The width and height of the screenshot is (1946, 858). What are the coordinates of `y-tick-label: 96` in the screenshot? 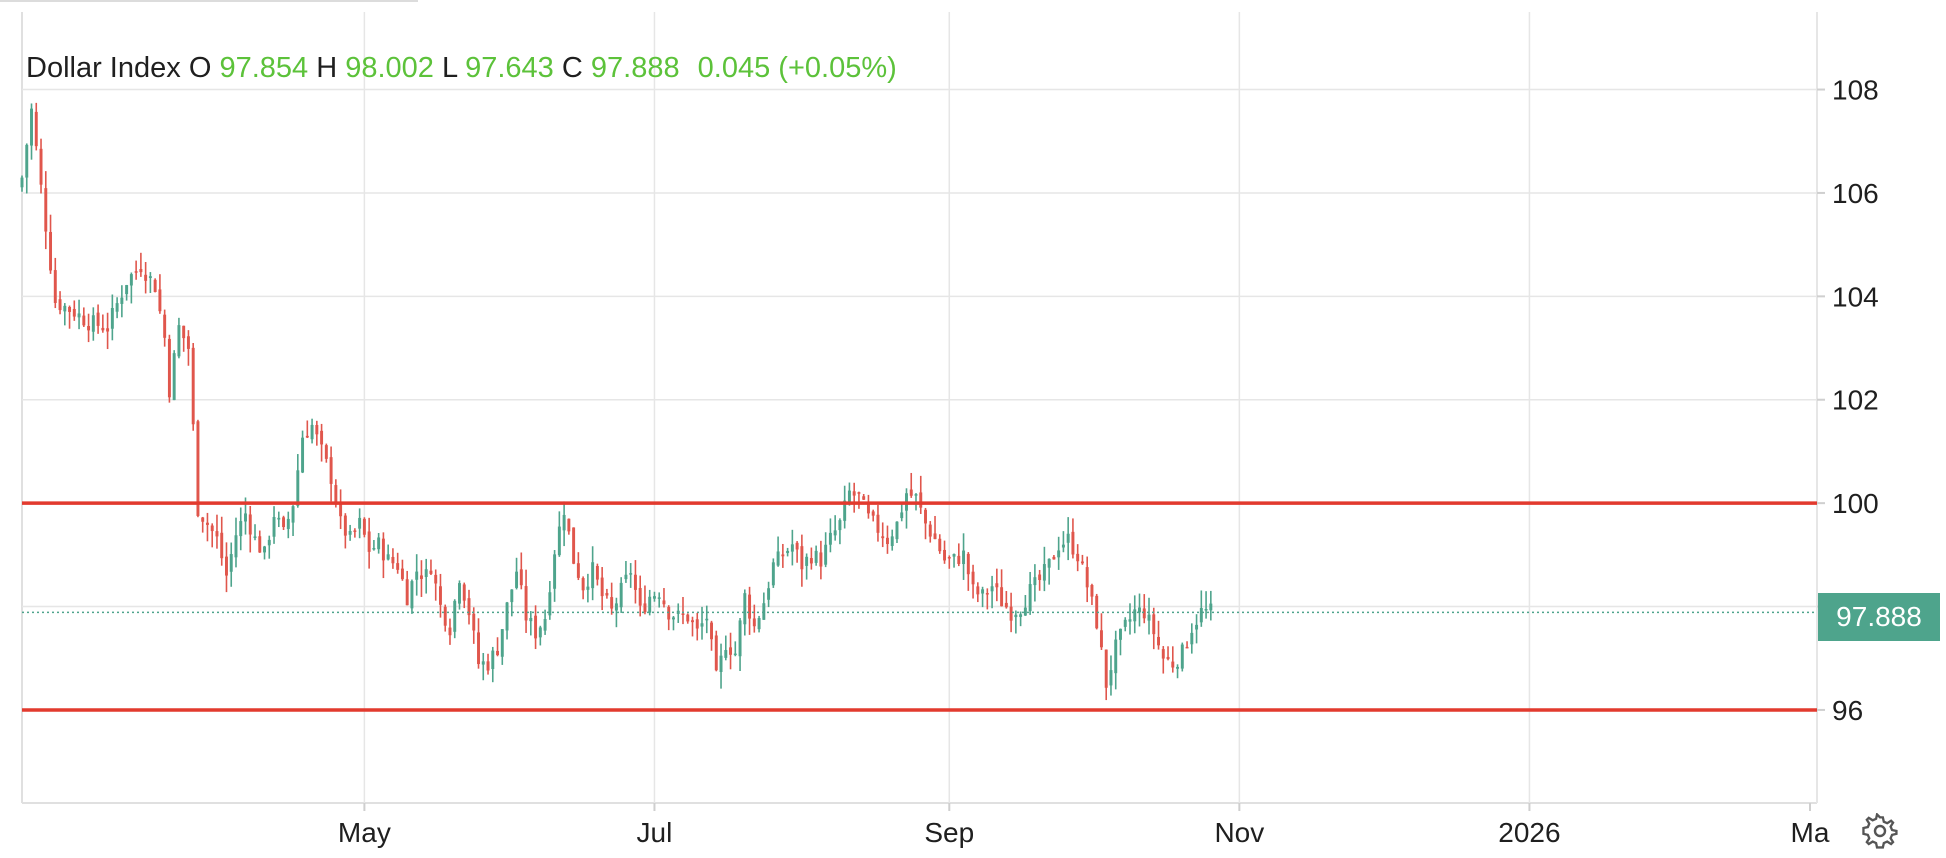 It's located at (1847, 710).